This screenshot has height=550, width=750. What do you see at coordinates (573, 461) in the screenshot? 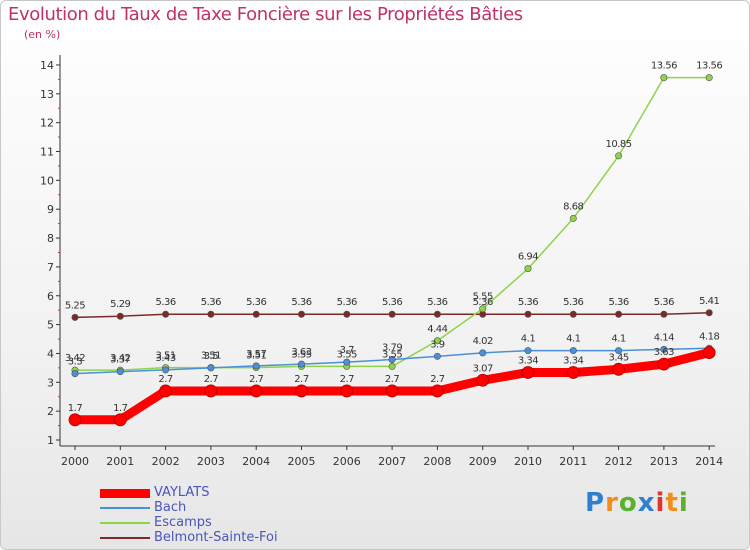
I see `x-tick-label: 2011` at bounding box center [573, 461].